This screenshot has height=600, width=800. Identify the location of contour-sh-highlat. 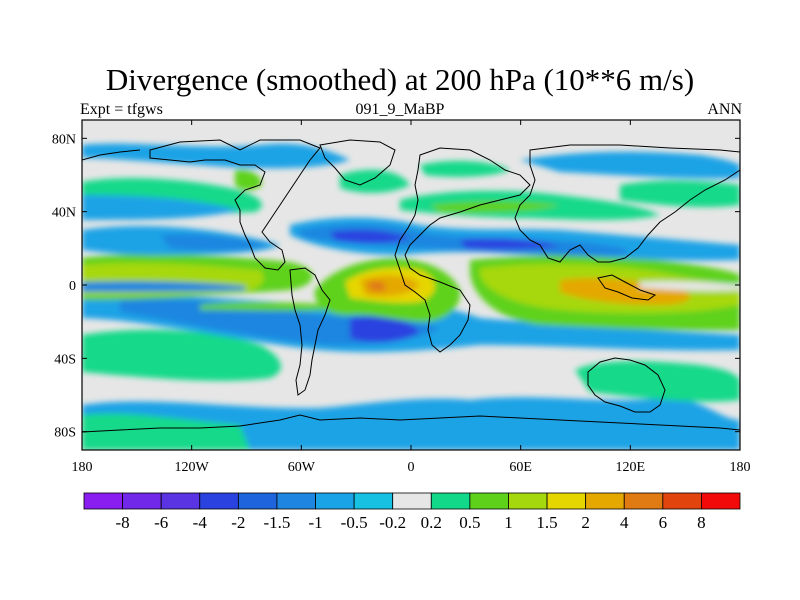
(411, 423).